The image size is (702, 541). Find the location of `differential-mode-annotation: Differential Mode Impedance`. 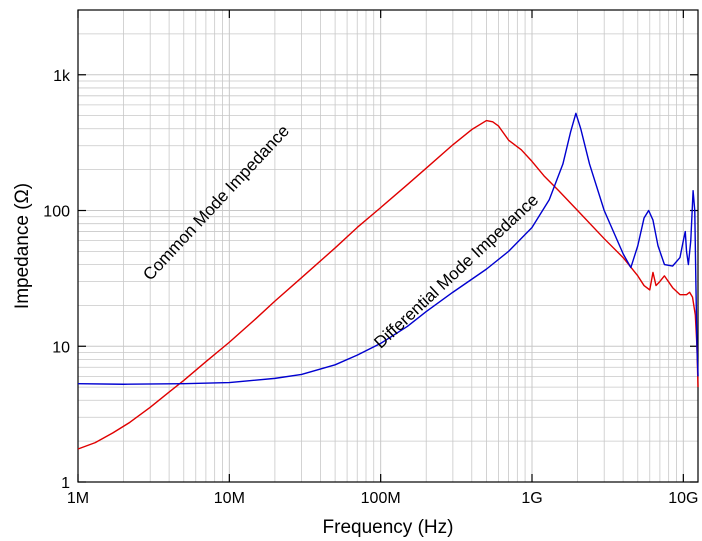

differential-mode-annotation: Differential Mode Impedance is located at coordinates (456, 271).